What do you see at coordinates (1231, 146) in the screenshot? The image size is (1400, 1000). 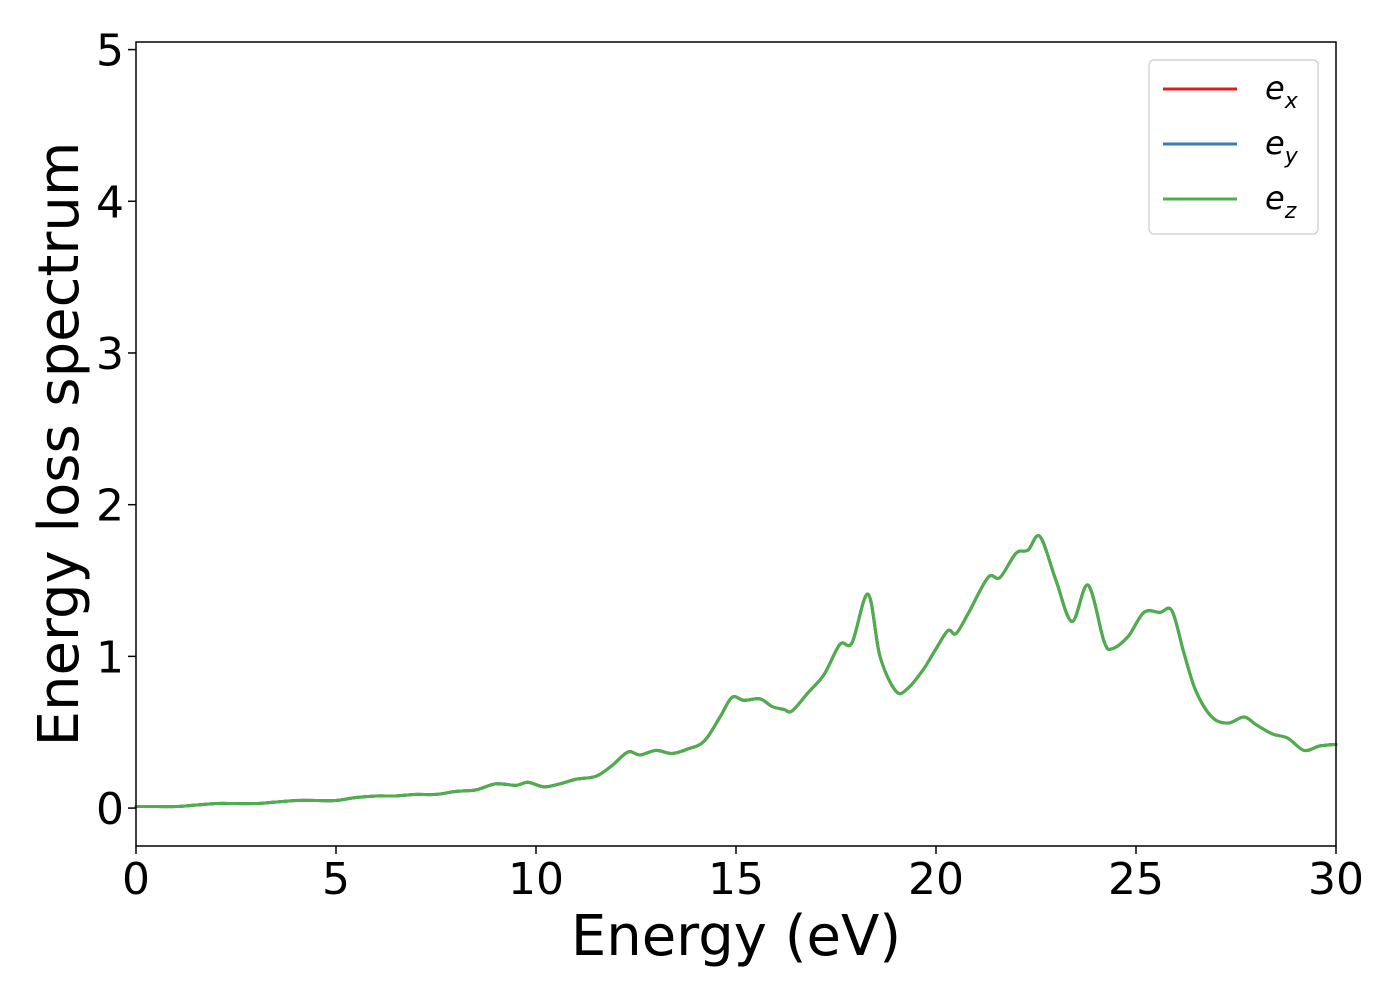 I see `legend-items: ex ey ez` at bounding box center [1231, 146].